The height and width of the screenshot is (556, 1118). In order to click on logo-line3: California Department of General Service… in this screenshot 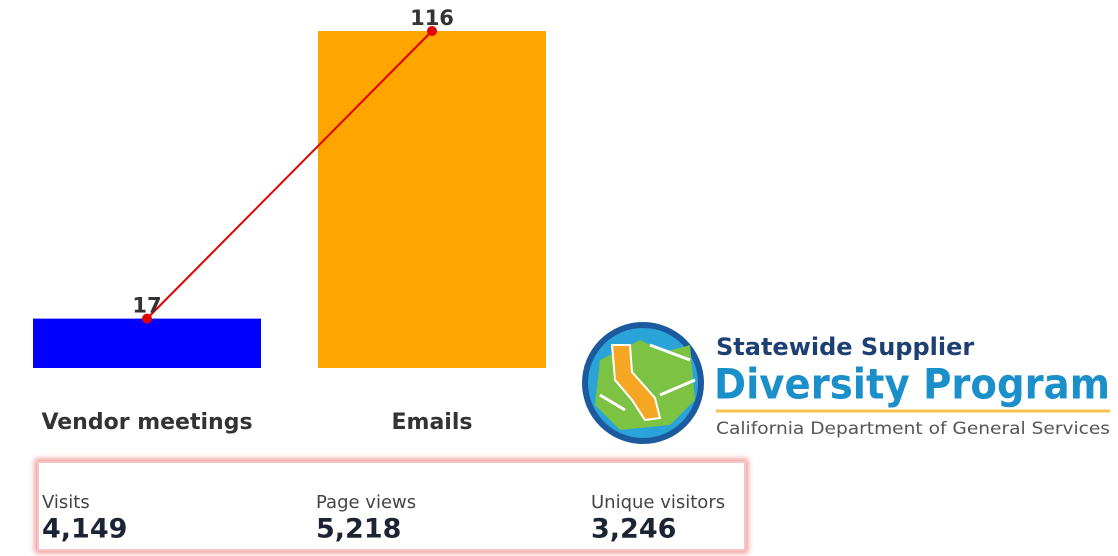, I will do `click(913, 429)`.